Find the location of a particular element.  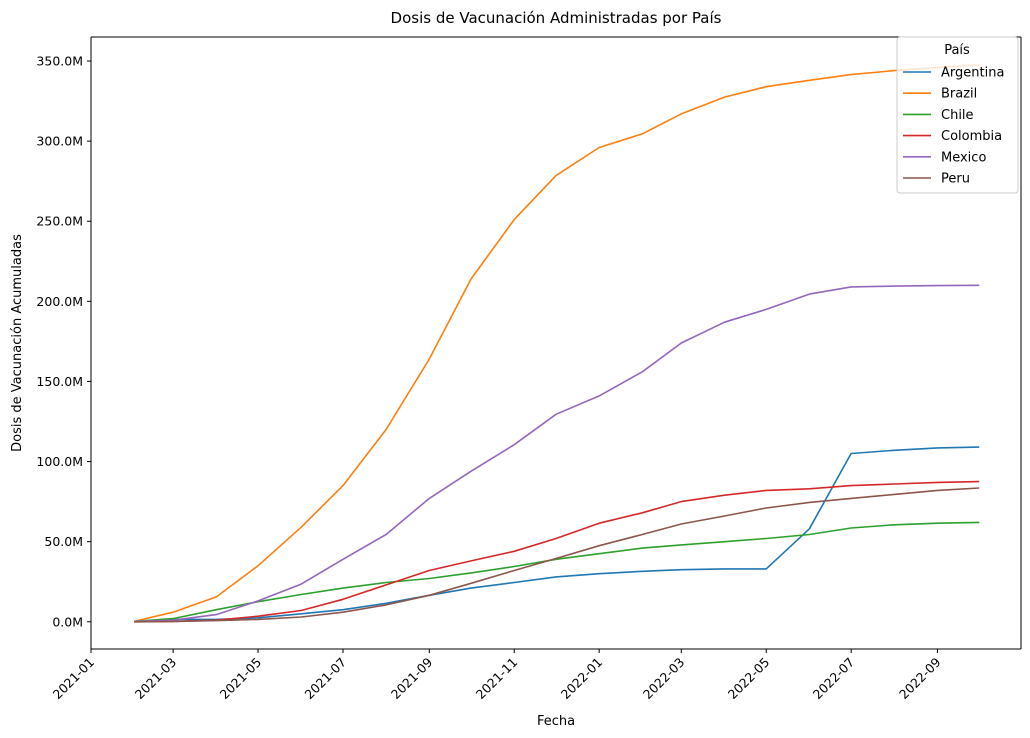

x-tick-label: 2021-07 is located at coordinates (326, 679).